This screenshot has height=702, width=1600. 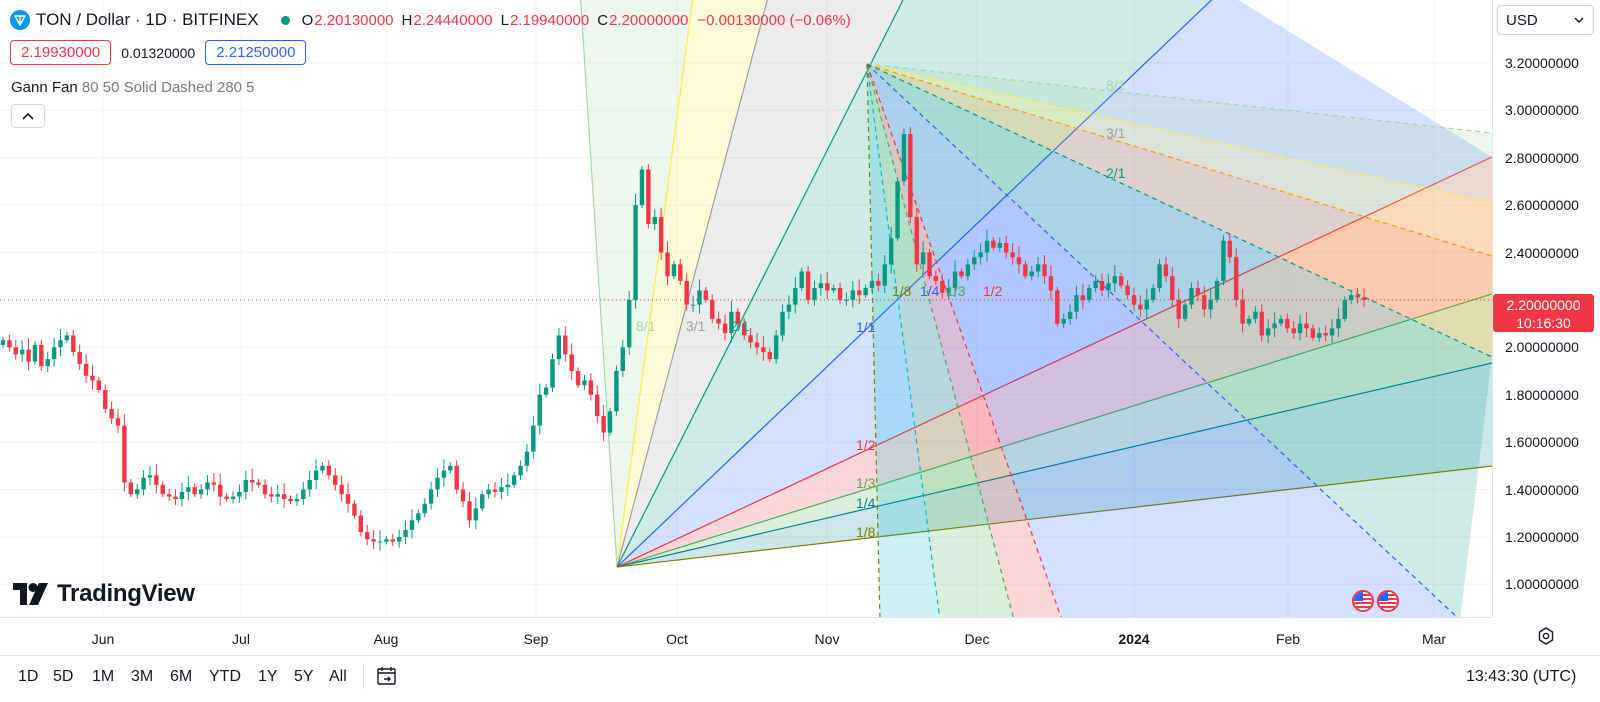 What do you see at coordinates (746, 635) in the screenshot?
I see `time-axis` at bounding box center [746, 635].